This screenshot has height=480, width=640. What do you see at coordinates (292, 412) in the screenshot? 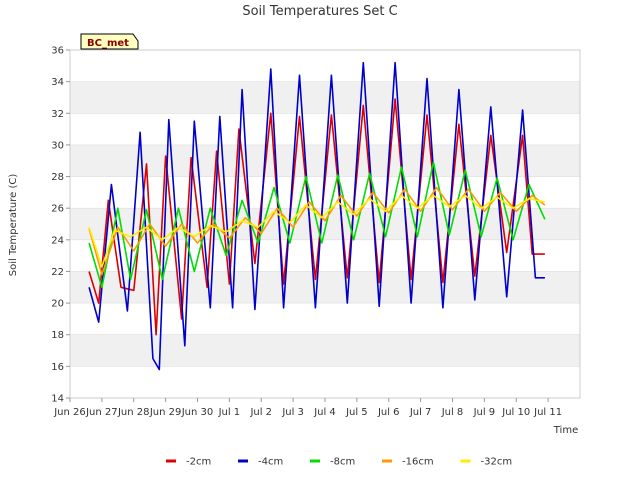
I see `x-tick-label: Jul 3` at bounding box center [292, 412].